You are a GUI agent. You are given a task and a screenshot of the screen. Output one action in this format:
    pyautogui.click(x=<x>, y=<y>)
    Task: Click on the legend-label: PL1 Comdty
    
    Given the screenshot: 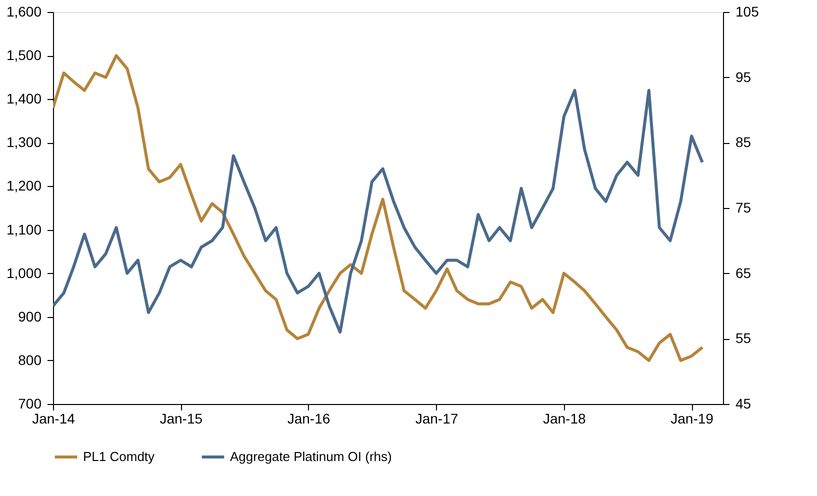 What is the action you would take?
    pyautogui.click(x=119, y=456)
    